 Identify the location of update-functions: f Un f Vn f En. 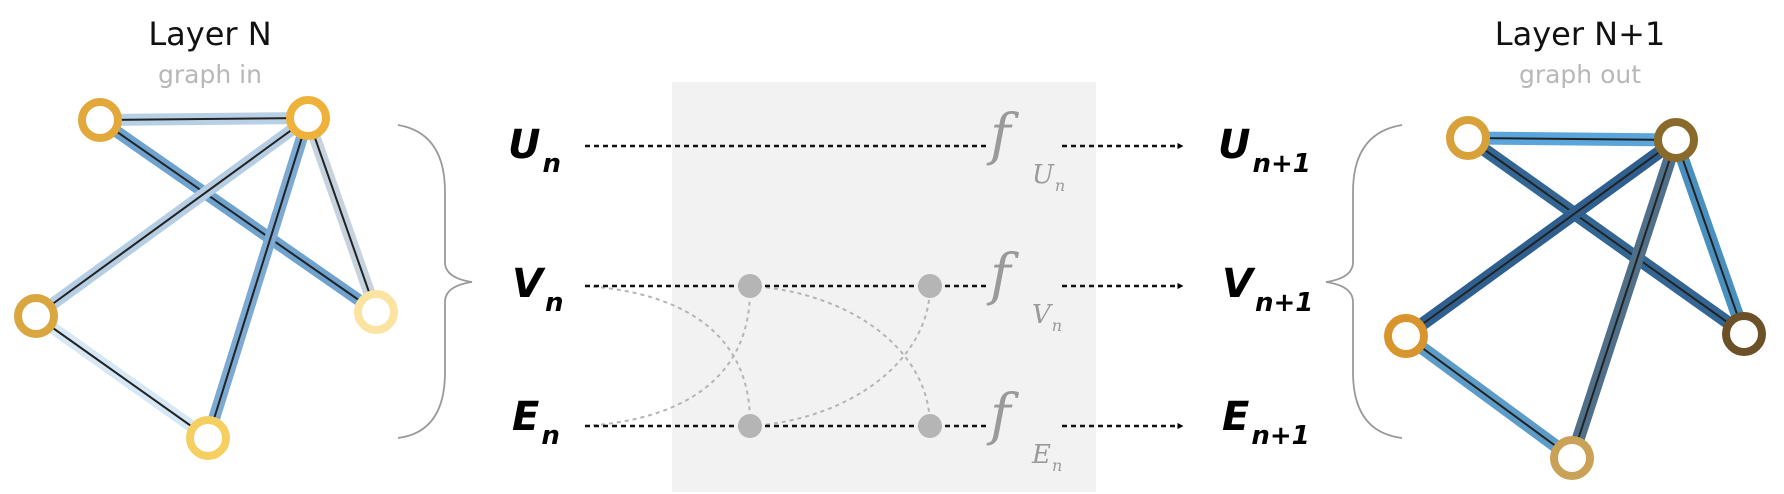
(1025, 289).